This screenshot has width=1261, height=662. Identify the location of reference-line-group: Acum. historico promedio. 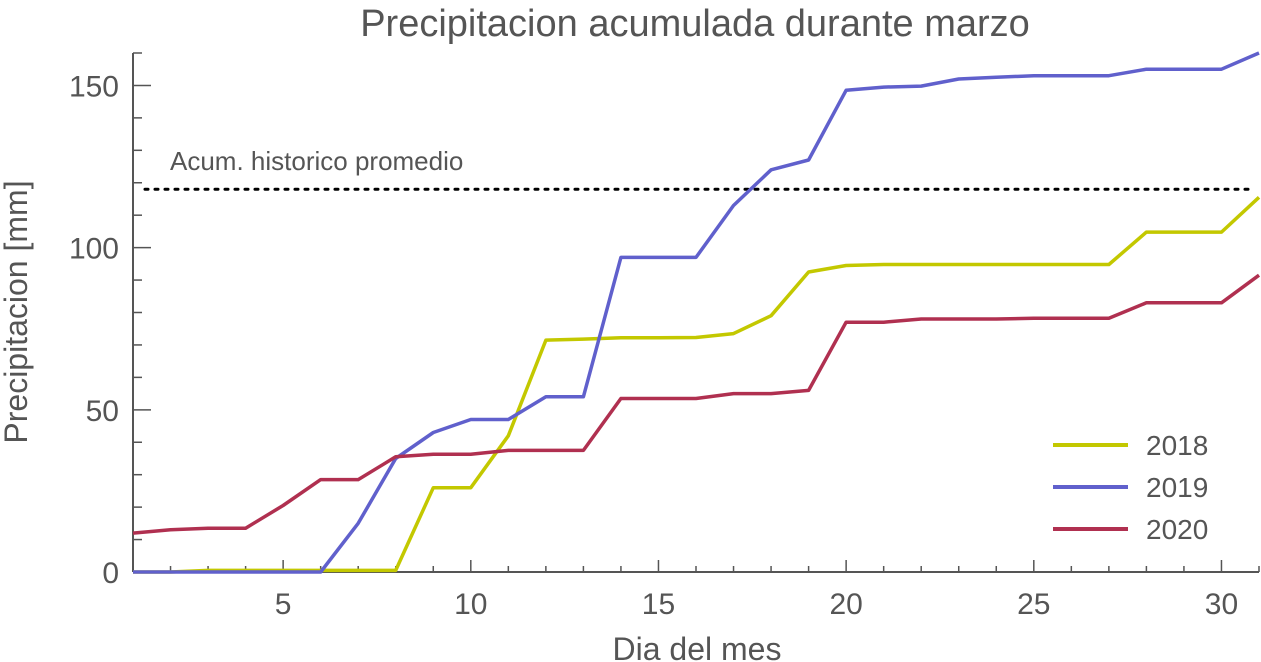
(698, 168).